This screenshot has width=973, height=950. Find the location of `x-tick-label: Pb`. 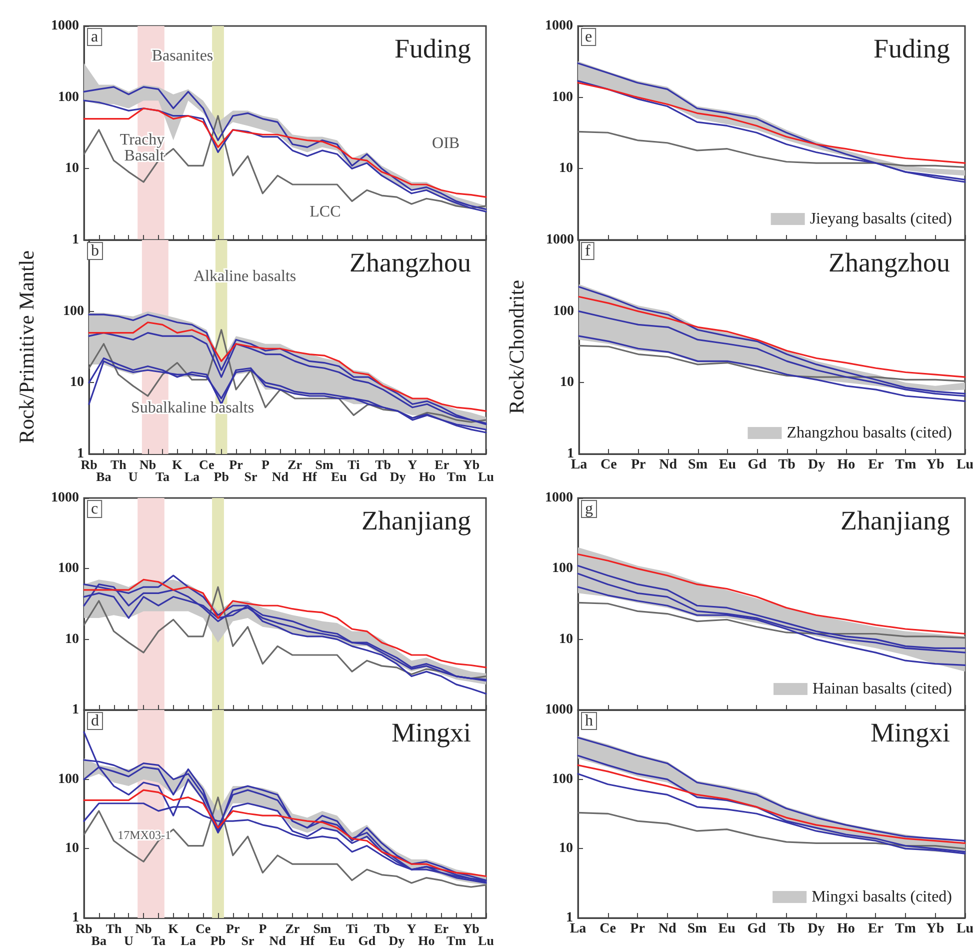

x-tick-label: Pb is located at coordinates (218, 940).